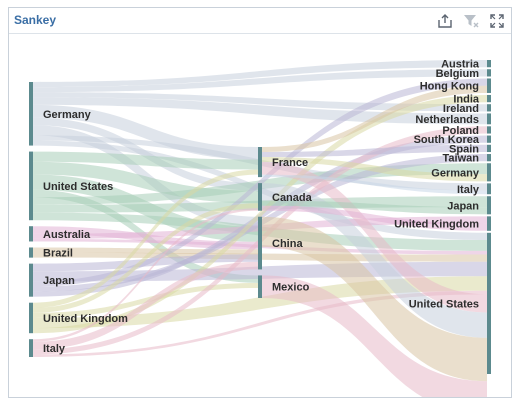 The image size is (522, 408). I want to click on sankey-node-label: Brazil, so click(58, 254).